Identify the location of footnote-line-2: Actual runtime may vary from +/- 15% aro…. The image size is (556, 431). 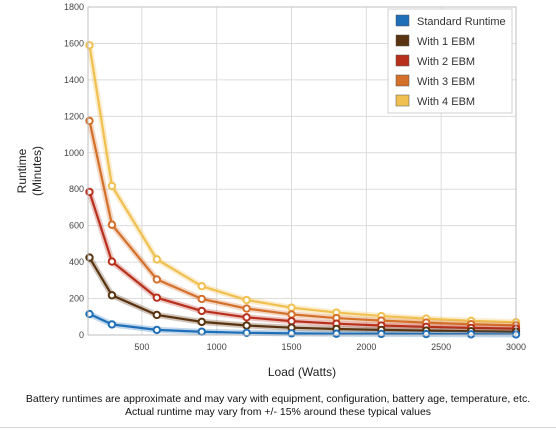
(278, 412).